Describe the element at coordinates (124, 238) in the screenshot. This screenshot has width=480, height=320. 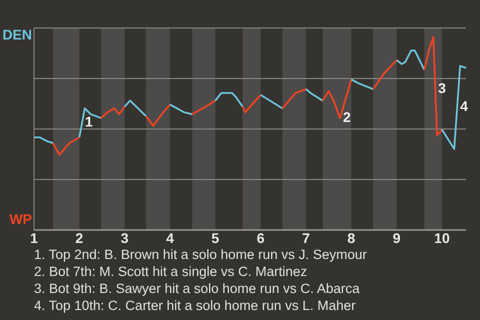
I see `x-tick-label: 3` at that location.